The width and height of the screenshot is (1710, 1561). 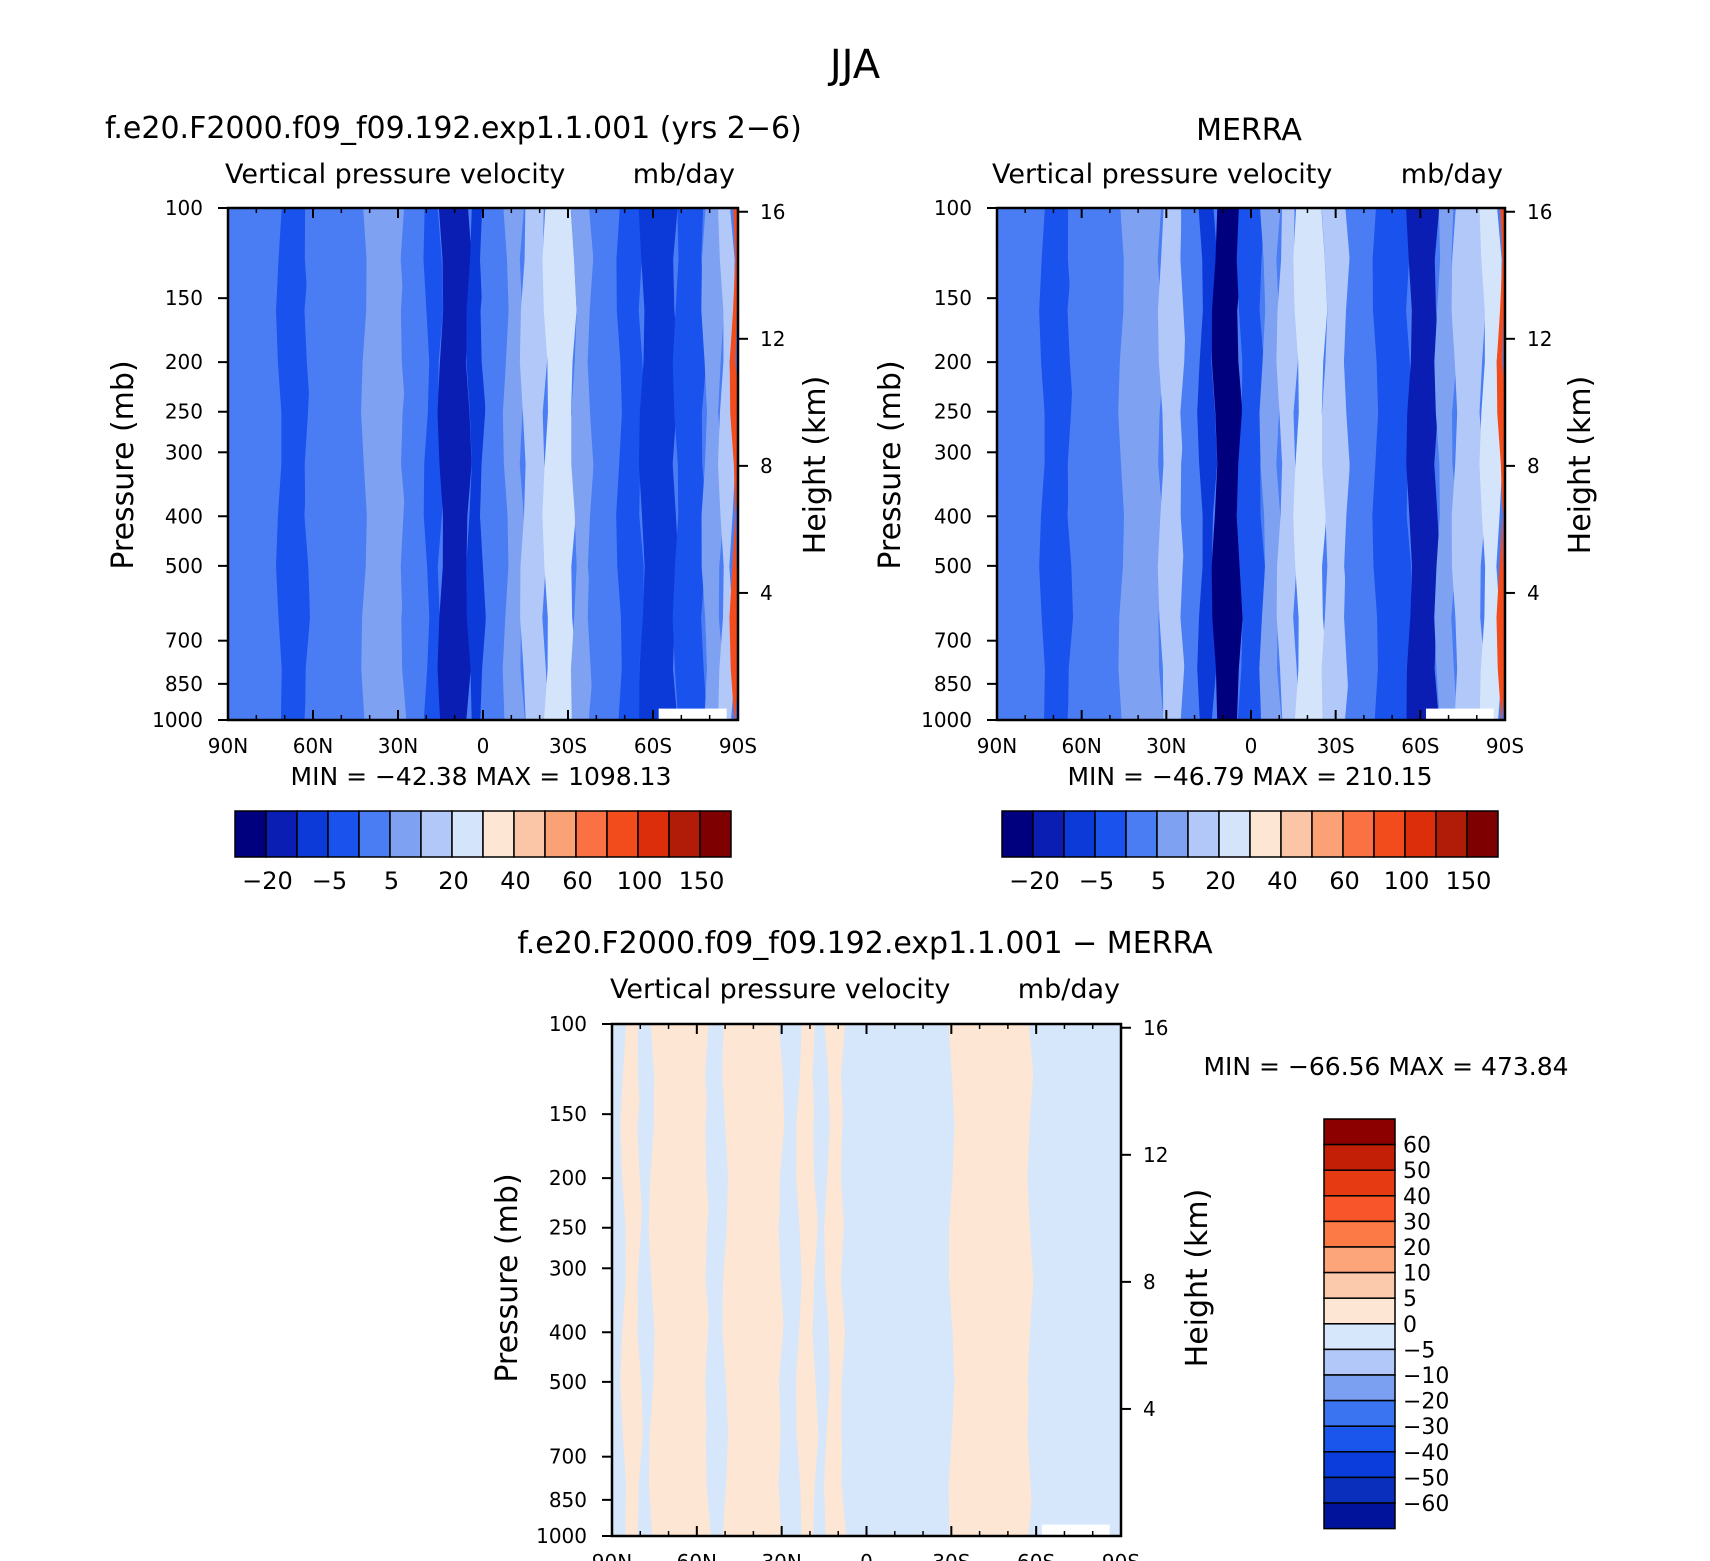 I want to click on y-right-tick-label: 16, so click(x=1539, y=212).